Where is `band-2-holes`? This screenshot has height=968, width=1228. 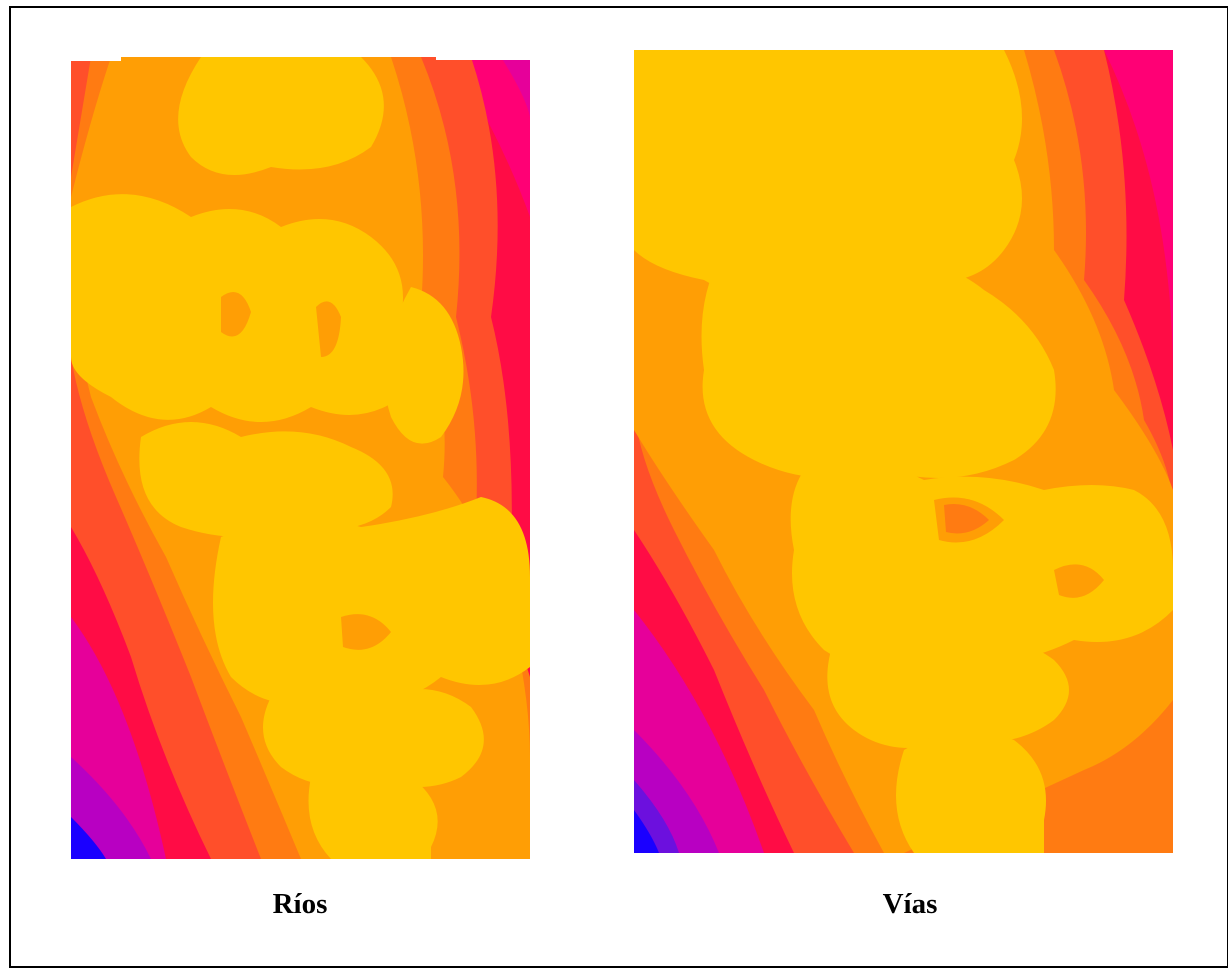 band-2-holes is located at coordinates (306, 471).